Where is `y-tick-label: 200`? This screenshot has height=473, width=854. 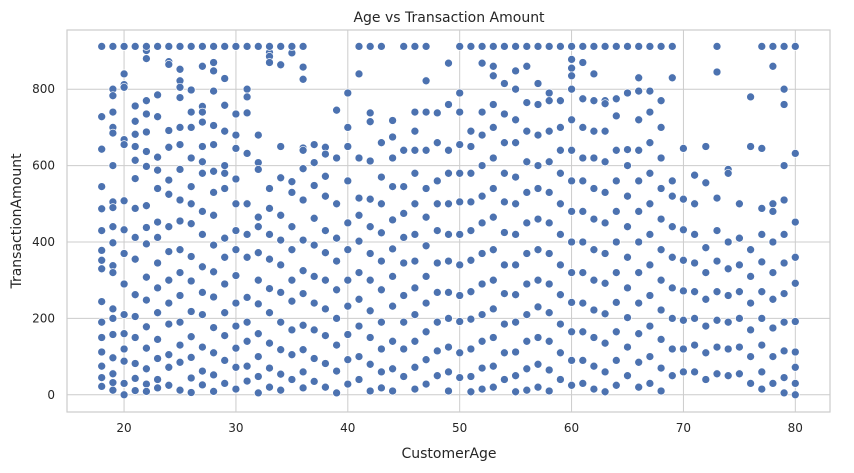 y-tick-label: 200 is located at coordinates (43, 318).